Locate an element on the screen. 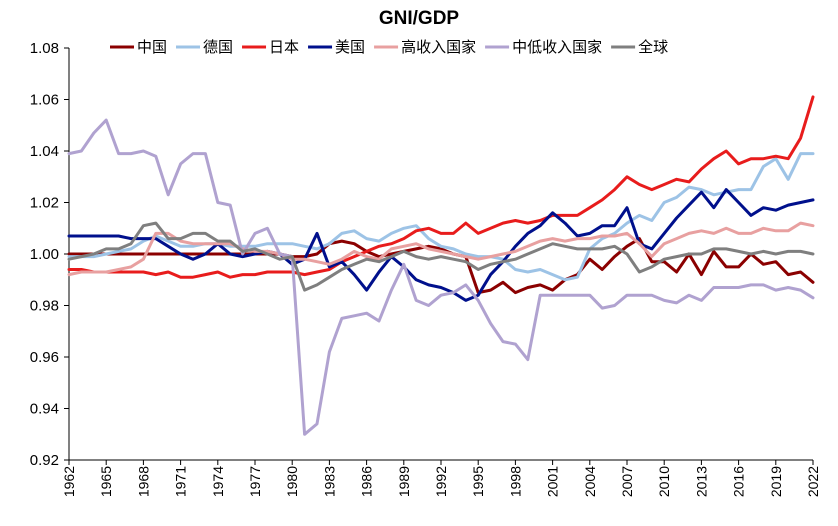  y-tick-label: 1.06 is located at coordinates (44, 100).